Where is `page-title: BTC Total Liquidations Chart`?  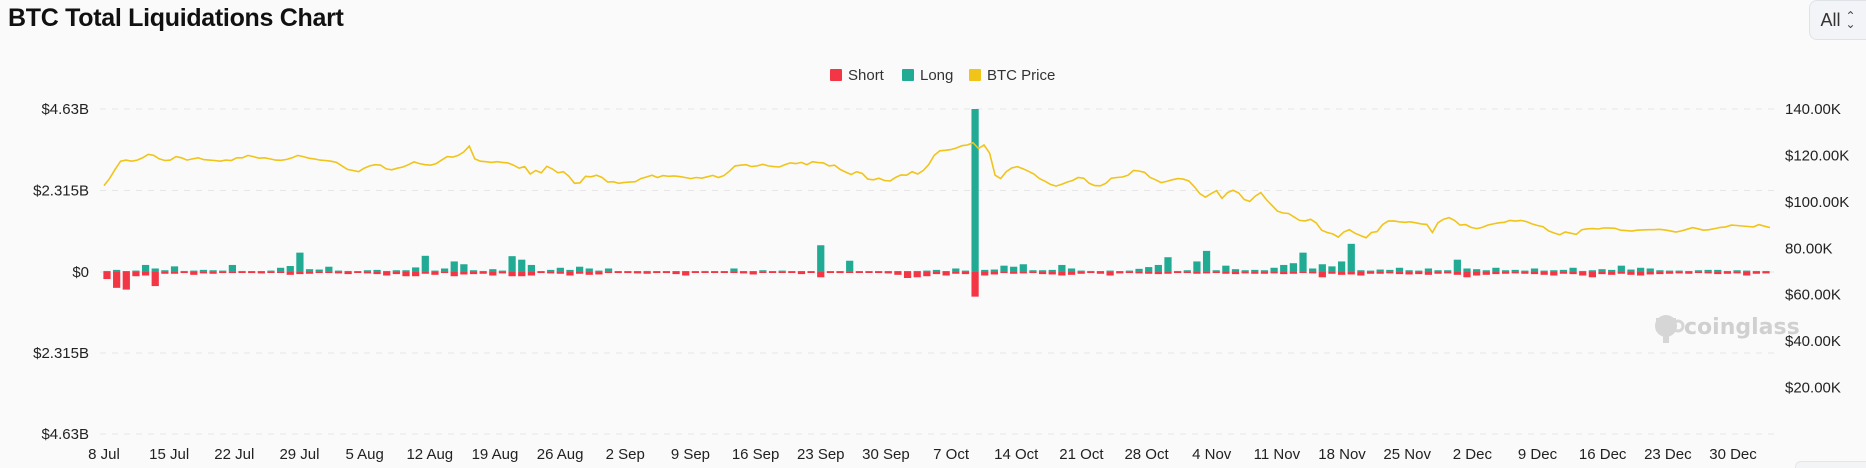
page-title: BTC Total Liquidations Chart is located at coordinates (176, 18).